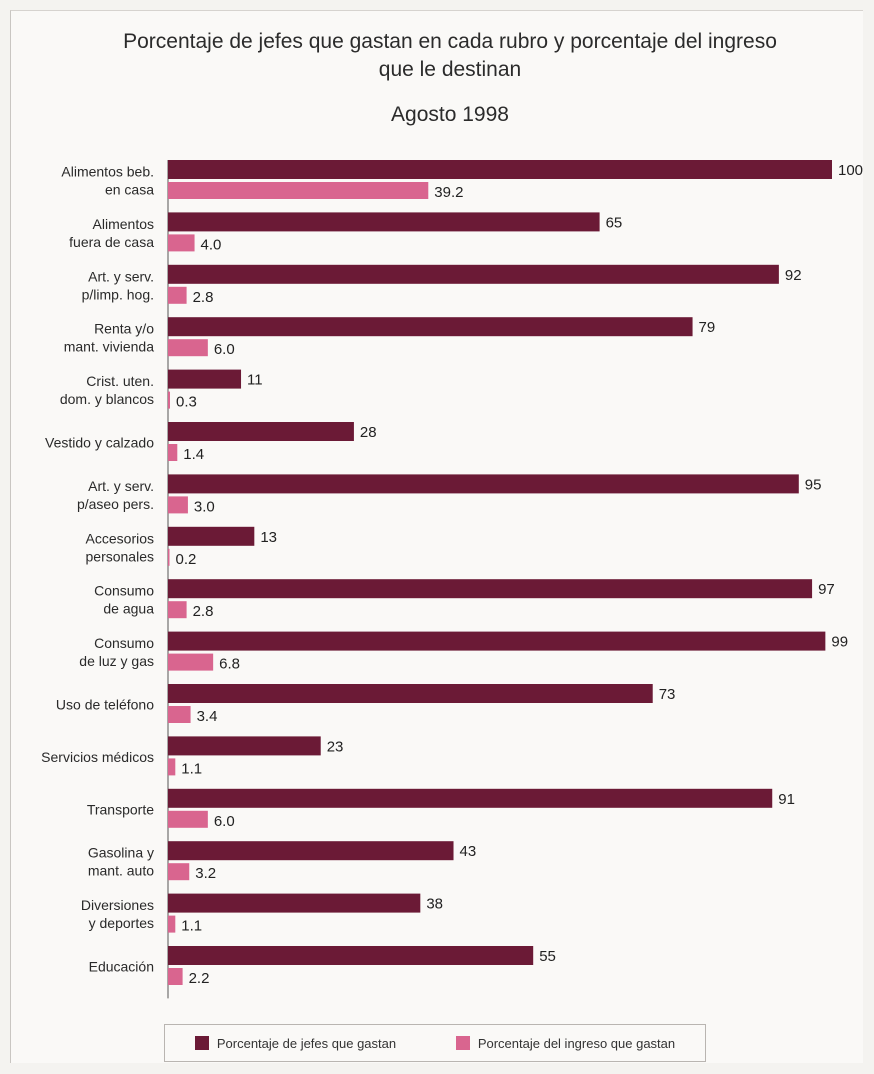  Describe the element at coordinates (306, 1043) in the screenshot. I see `legend-label-jefes: Porcentaje de jefes que gastan` at that location.